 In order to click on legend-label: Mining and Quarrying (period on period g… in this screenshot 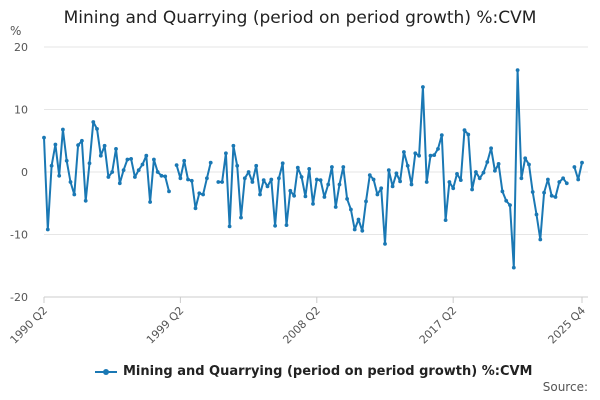, I will do `click(328, 371)`.